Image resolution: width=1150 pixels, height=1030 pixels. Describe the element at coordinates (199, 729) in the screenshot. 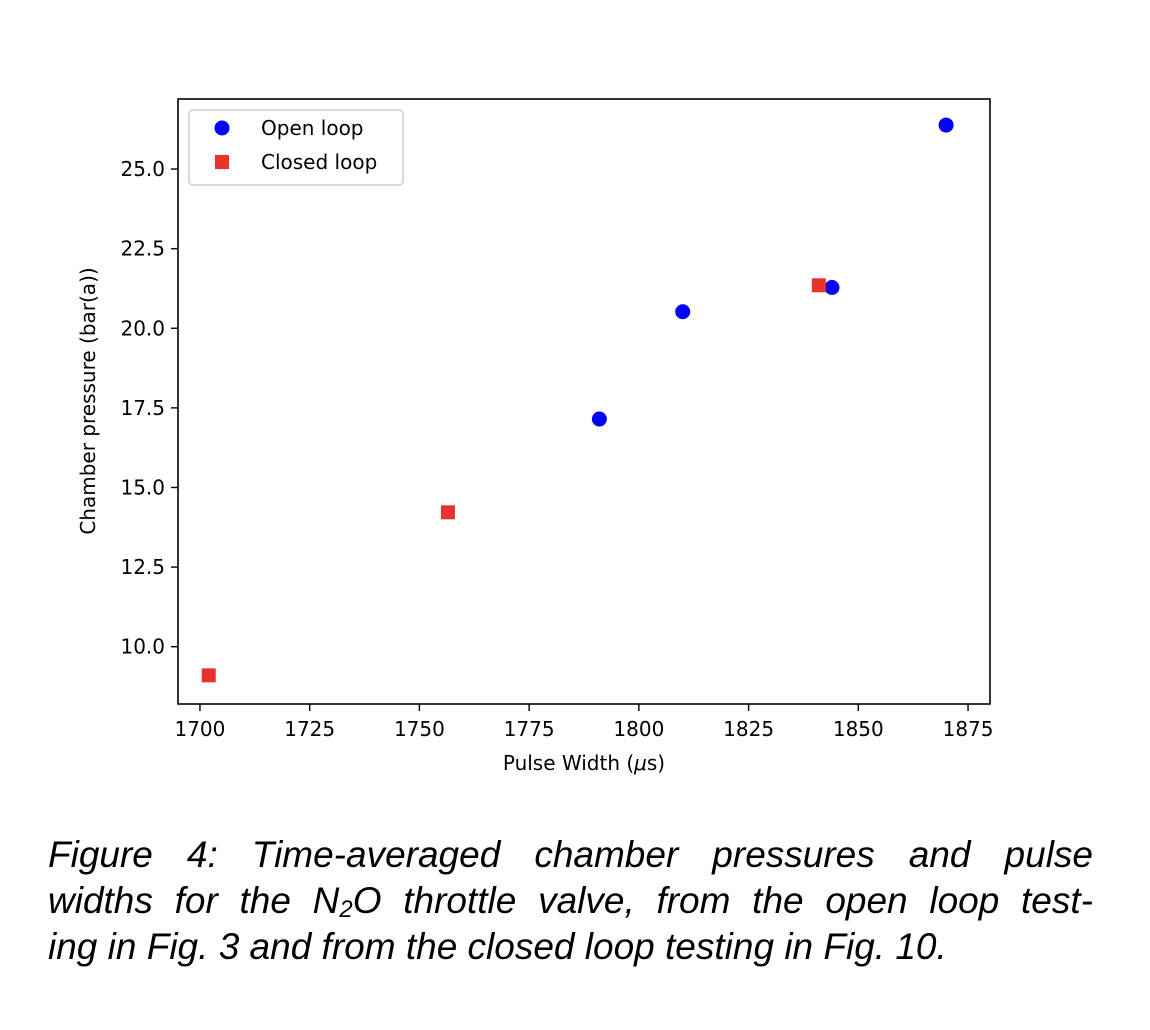

I see `x-tick-label: 1700` at that location.